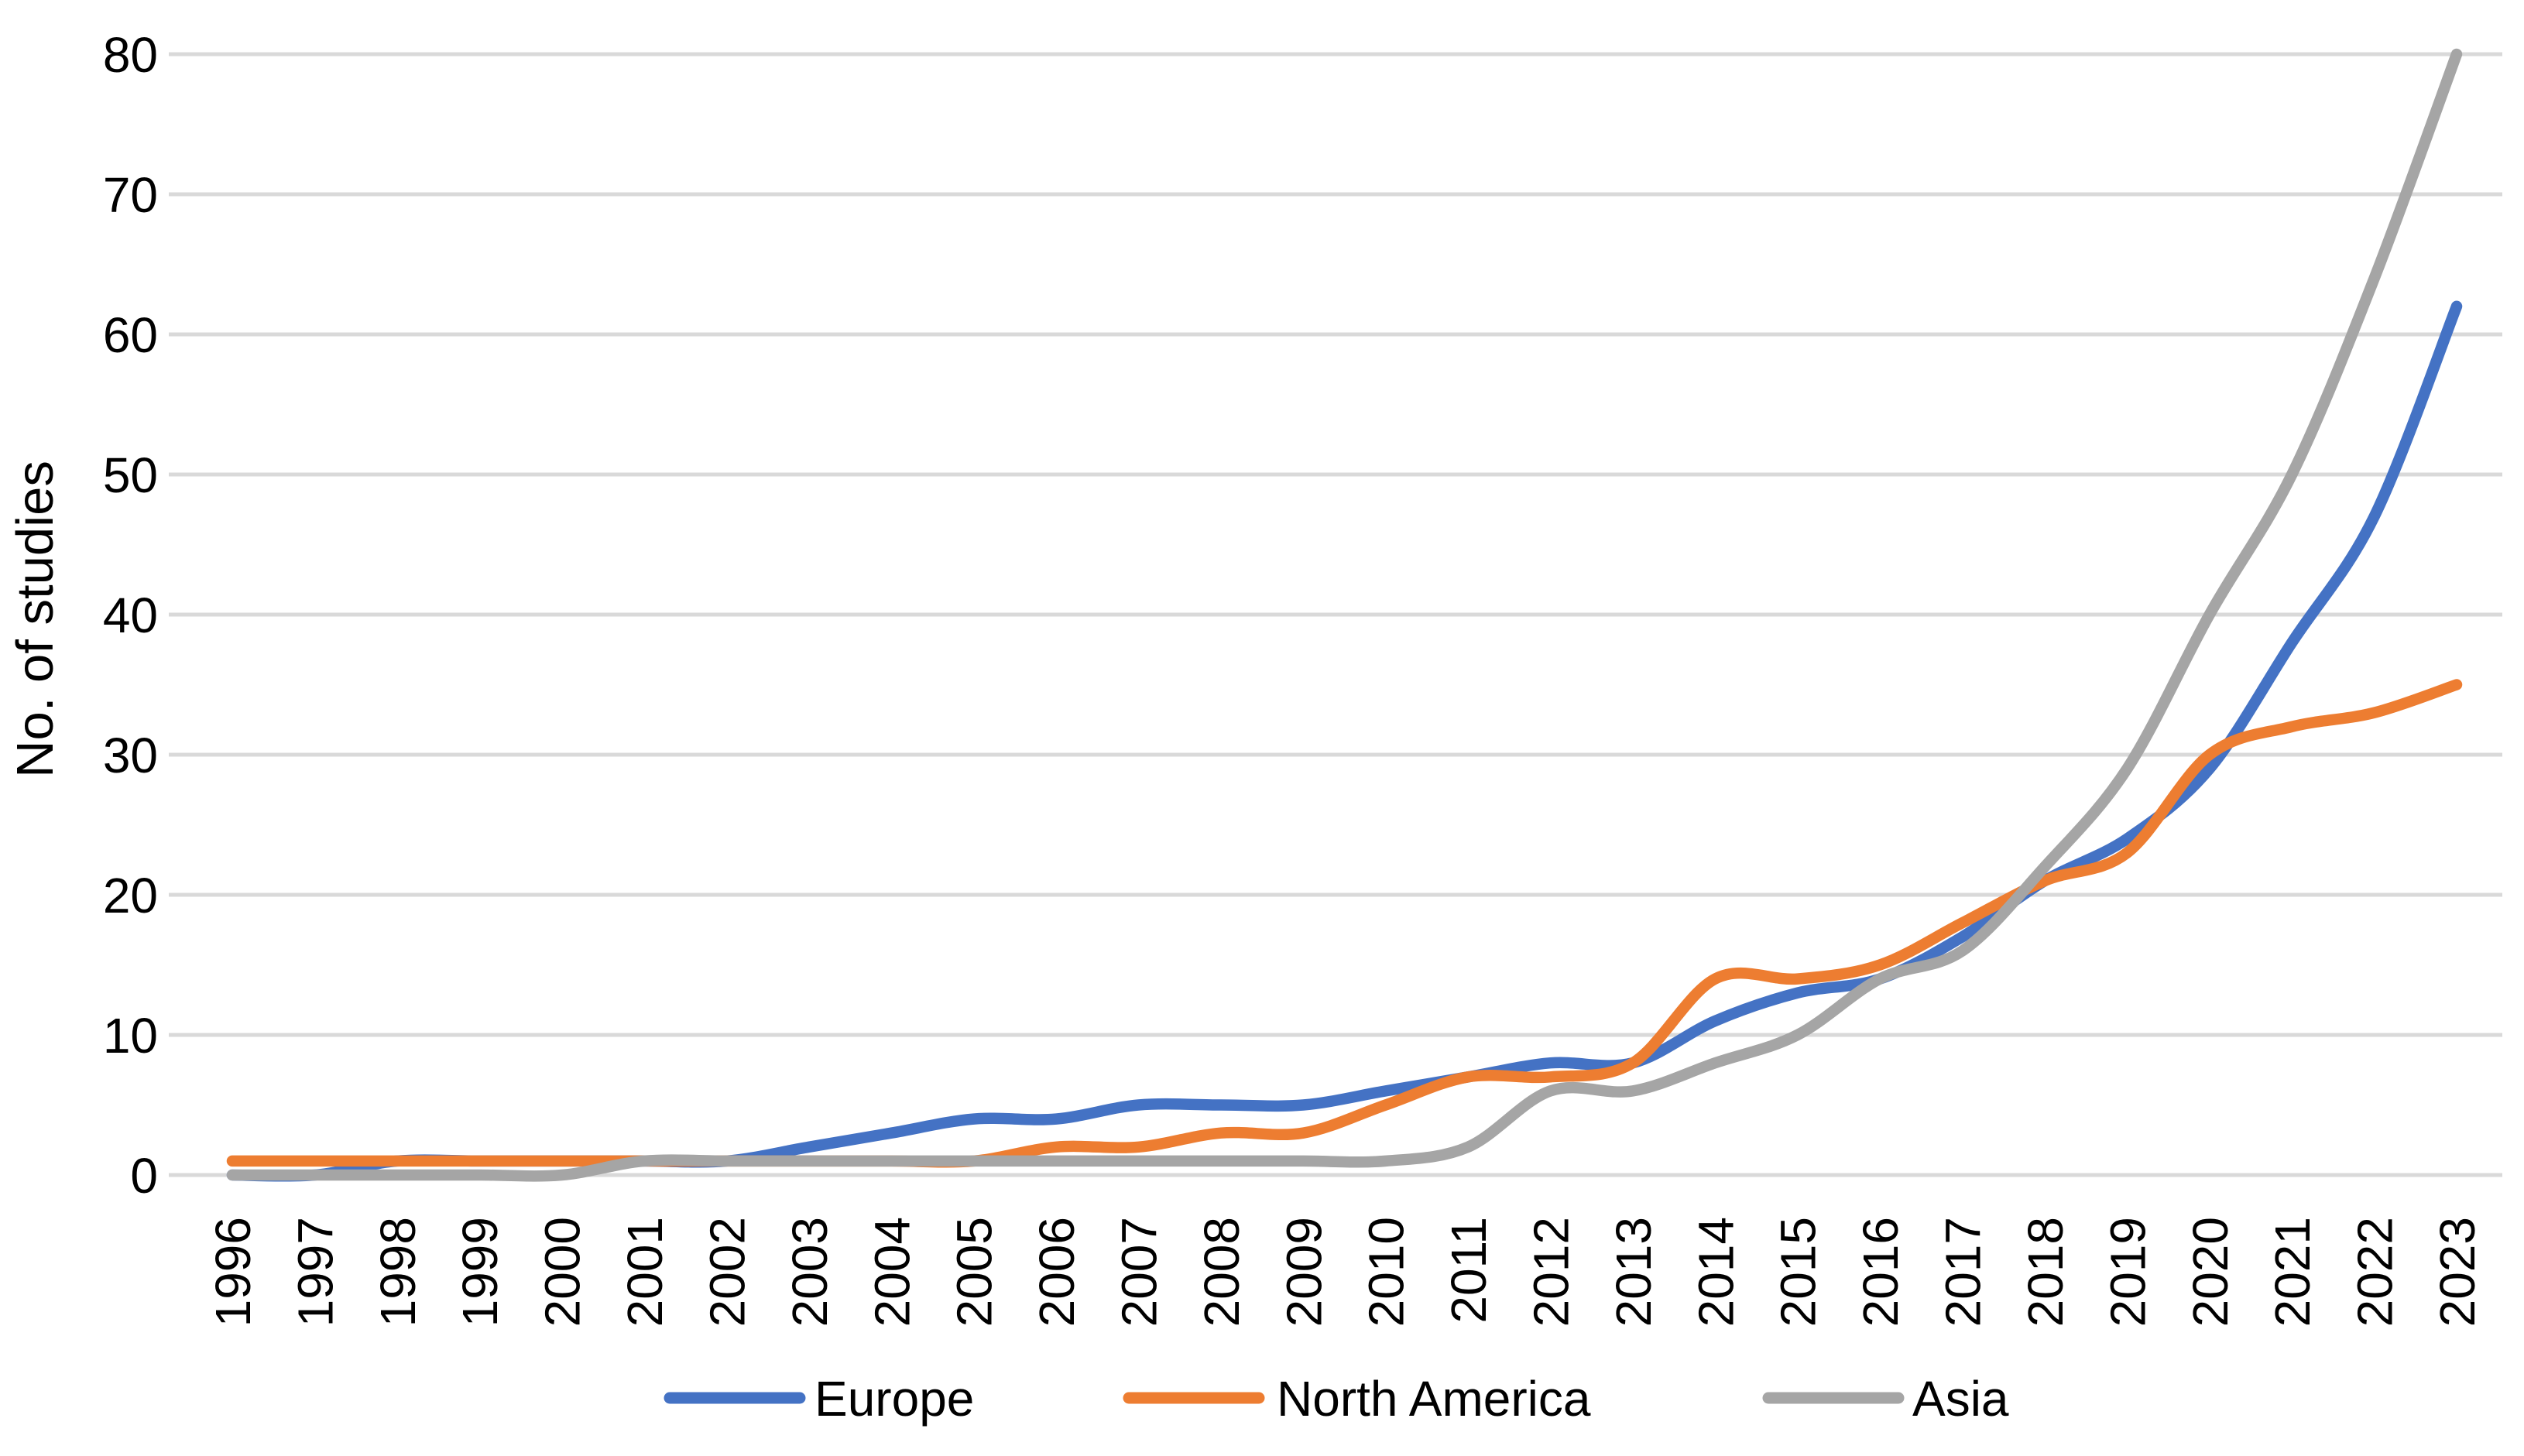 This screenshot has height=1456, width=2524. What do you see at coordinates (1387, 1272) in the screenshot?
I see `x-axis-tick-2010: 2010` at bounding box center [1387, 1272].